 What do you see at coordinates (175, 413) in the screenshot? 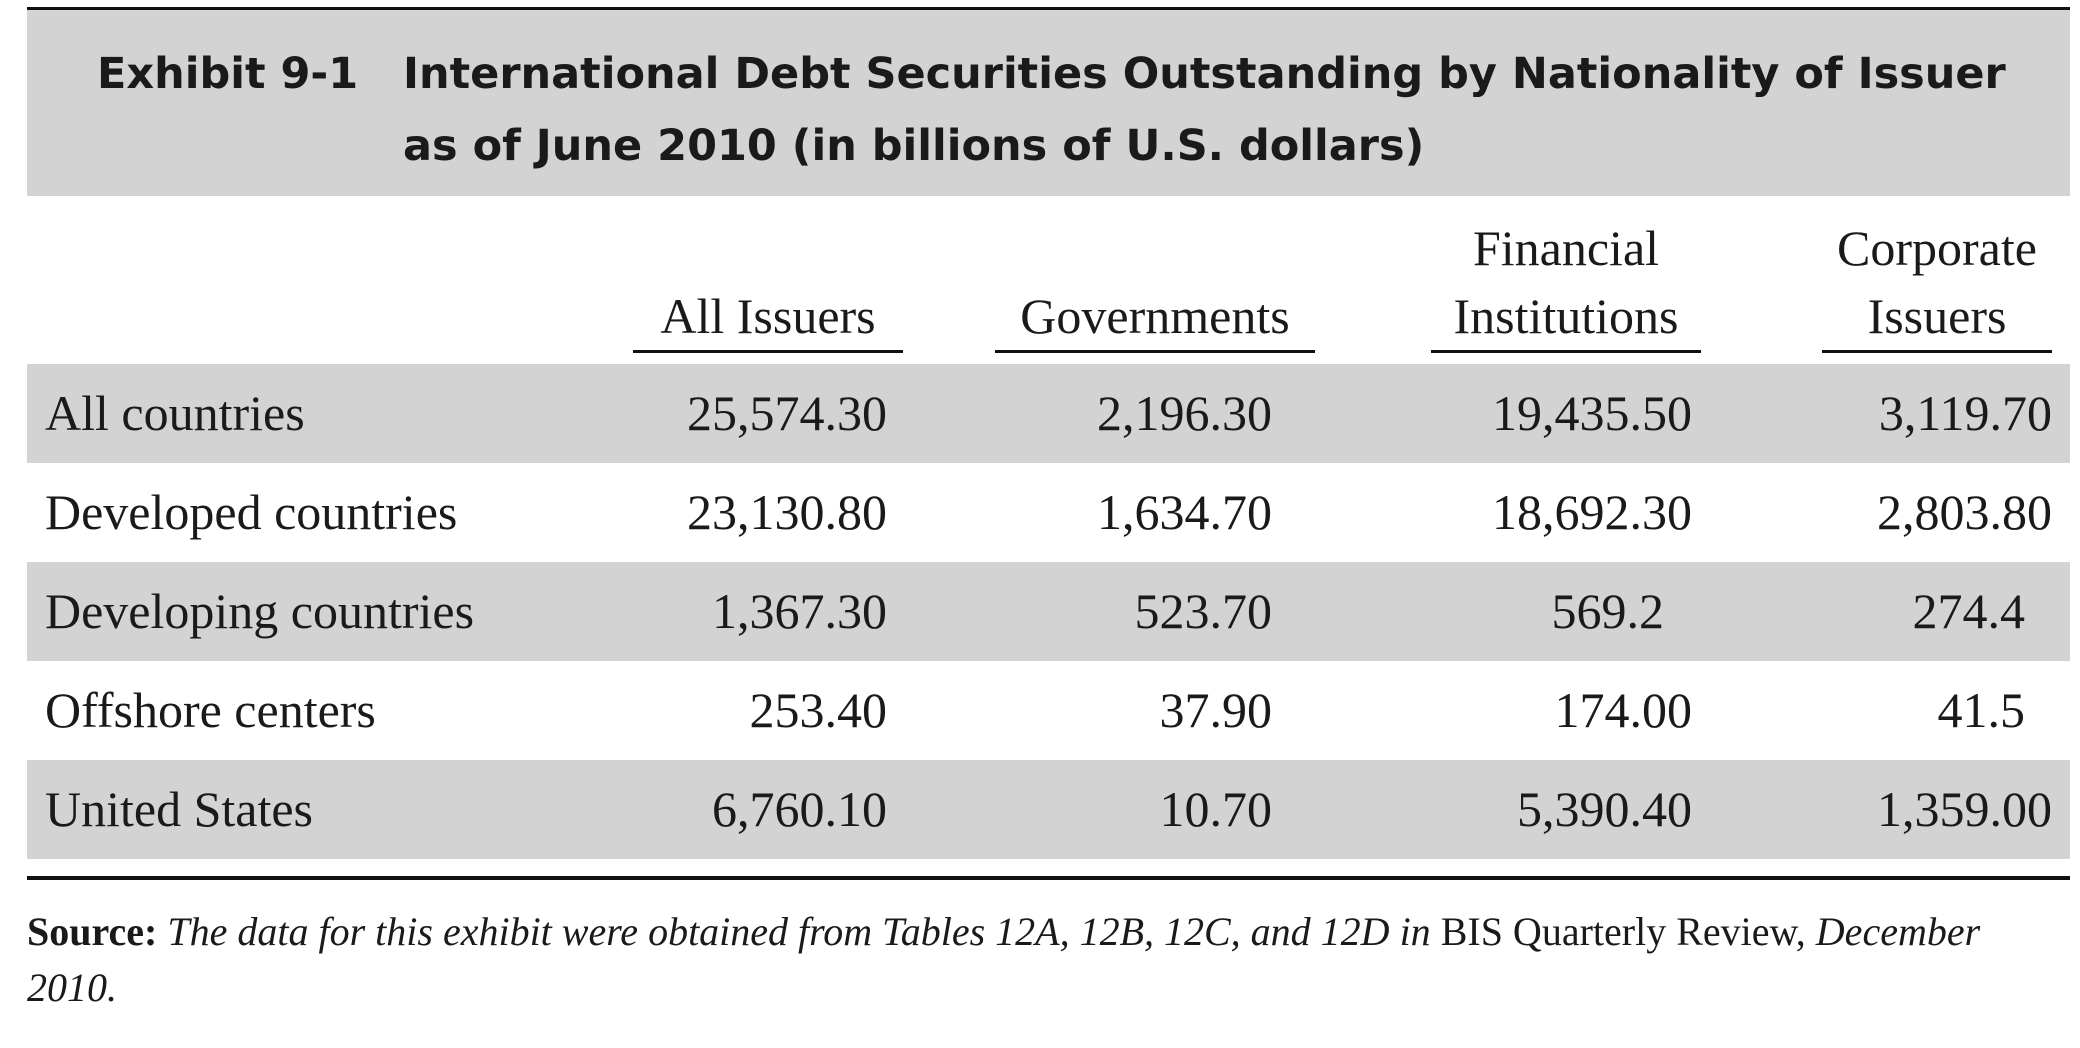
I see `row-label: All countries` at bounding box center [175, 413].